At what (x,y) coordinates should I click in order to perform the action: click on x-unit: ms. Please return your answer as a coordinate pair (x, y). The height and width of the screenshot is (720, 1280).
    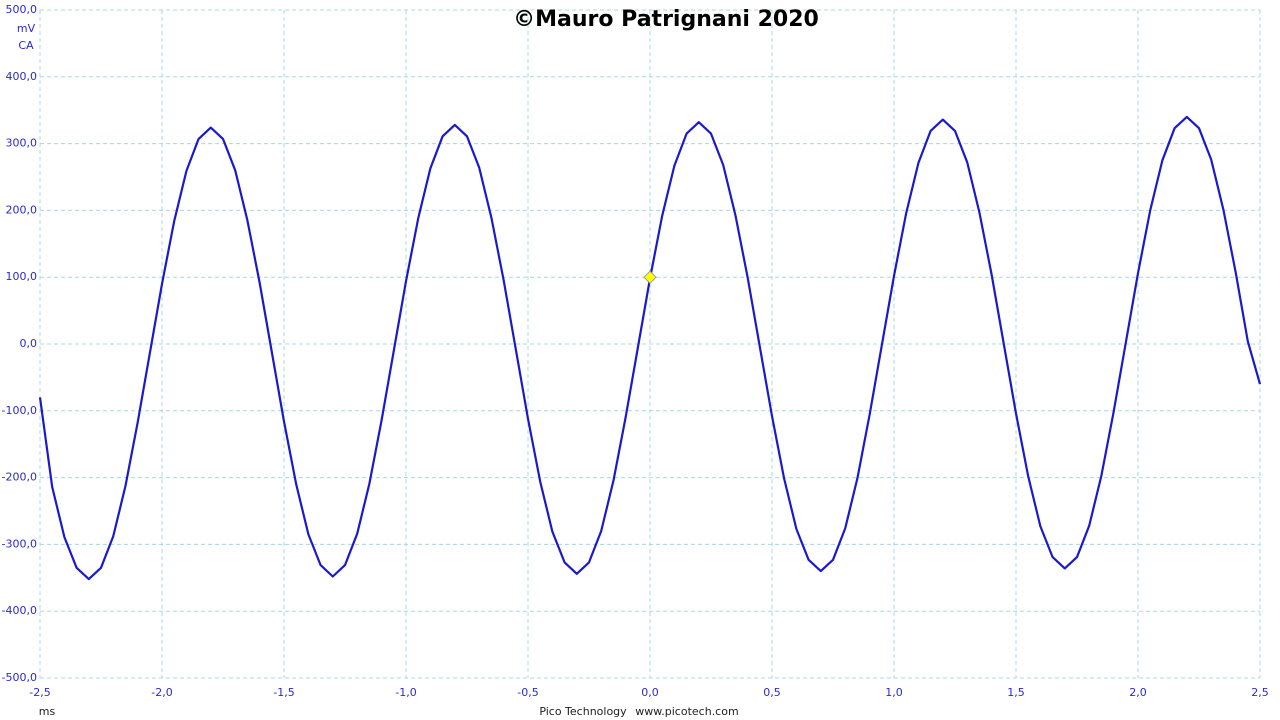
    Looking at the image, I should click on (47, 711).